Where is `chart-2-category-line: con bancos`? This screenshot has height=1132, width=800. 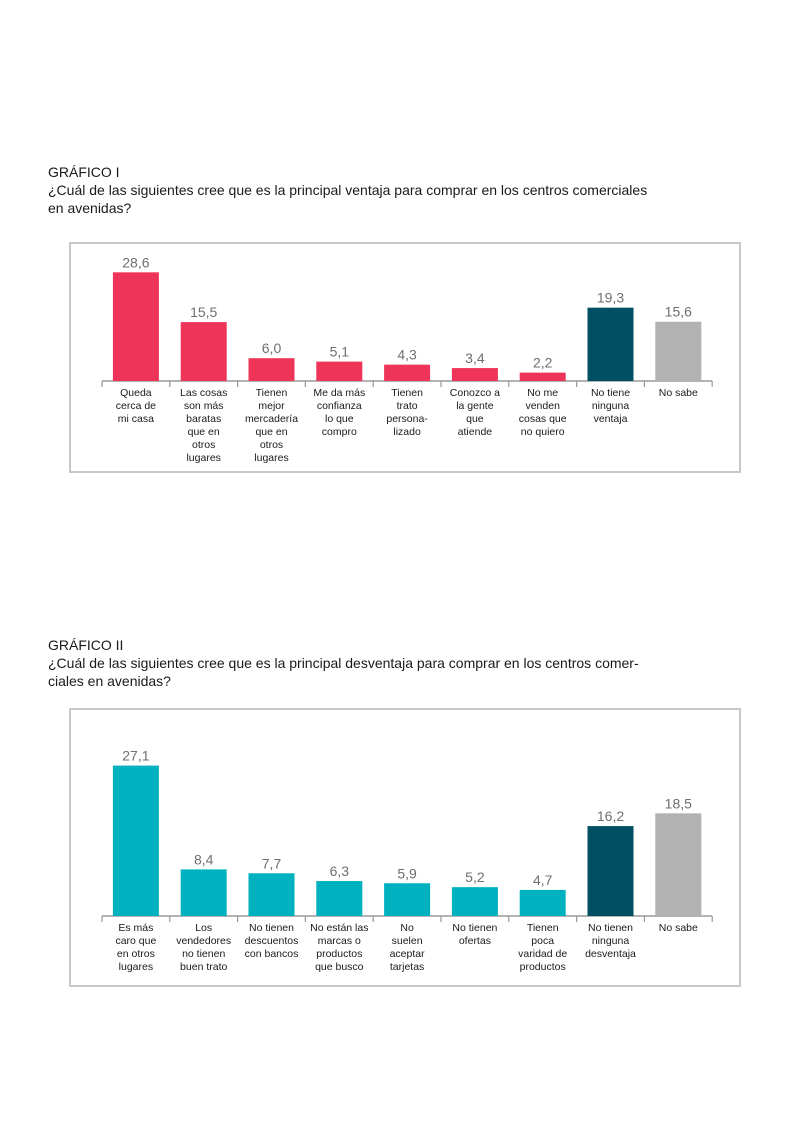
chart-2-category-line: con bancos is located at coordinates (272, 954).